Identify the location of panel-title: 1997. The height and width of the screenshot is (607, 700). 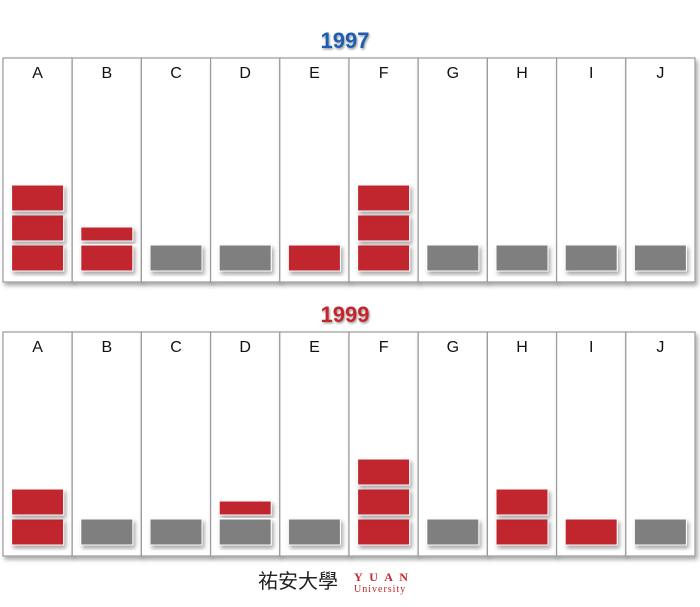
(345, 40).